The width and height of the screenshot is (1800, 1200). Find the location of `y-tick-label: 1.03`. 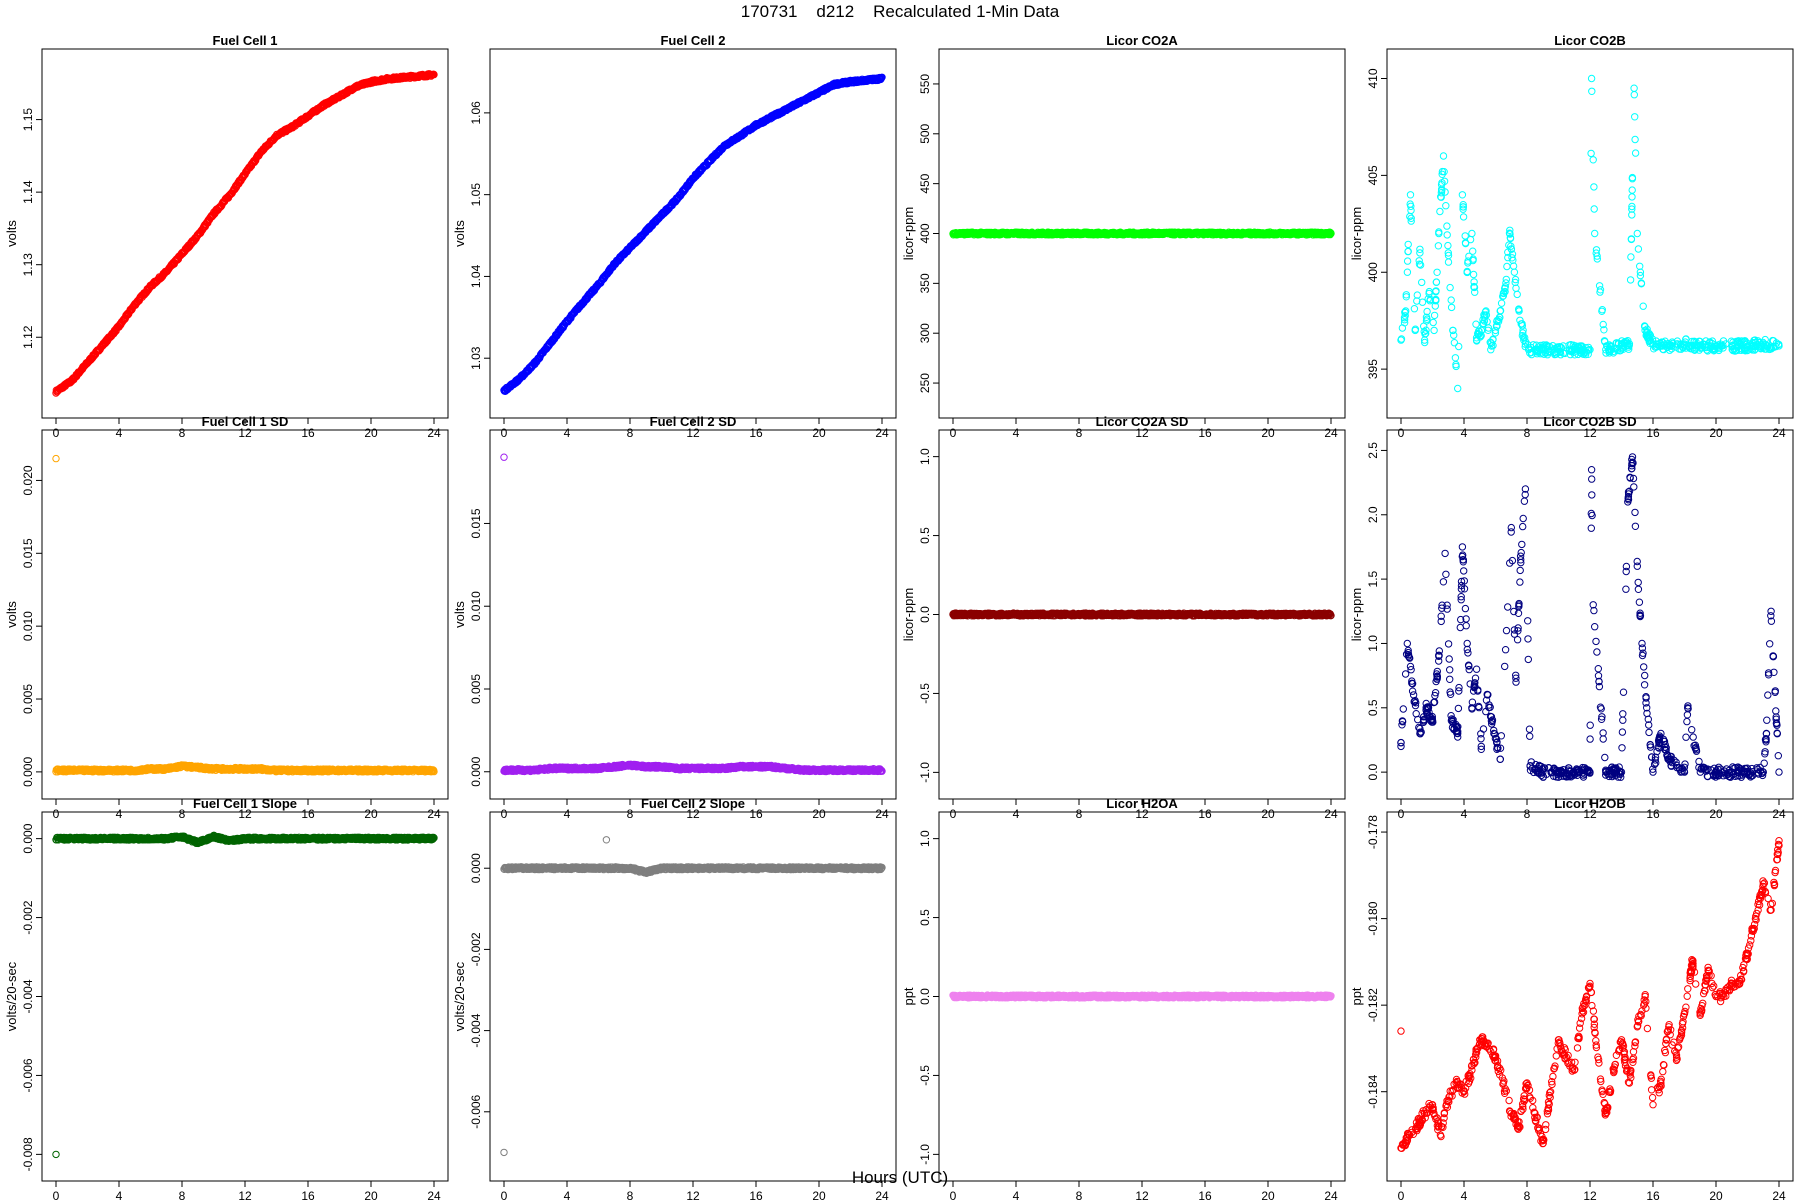

y-tick-label: 1.03 is located at coordinates (476, 358).